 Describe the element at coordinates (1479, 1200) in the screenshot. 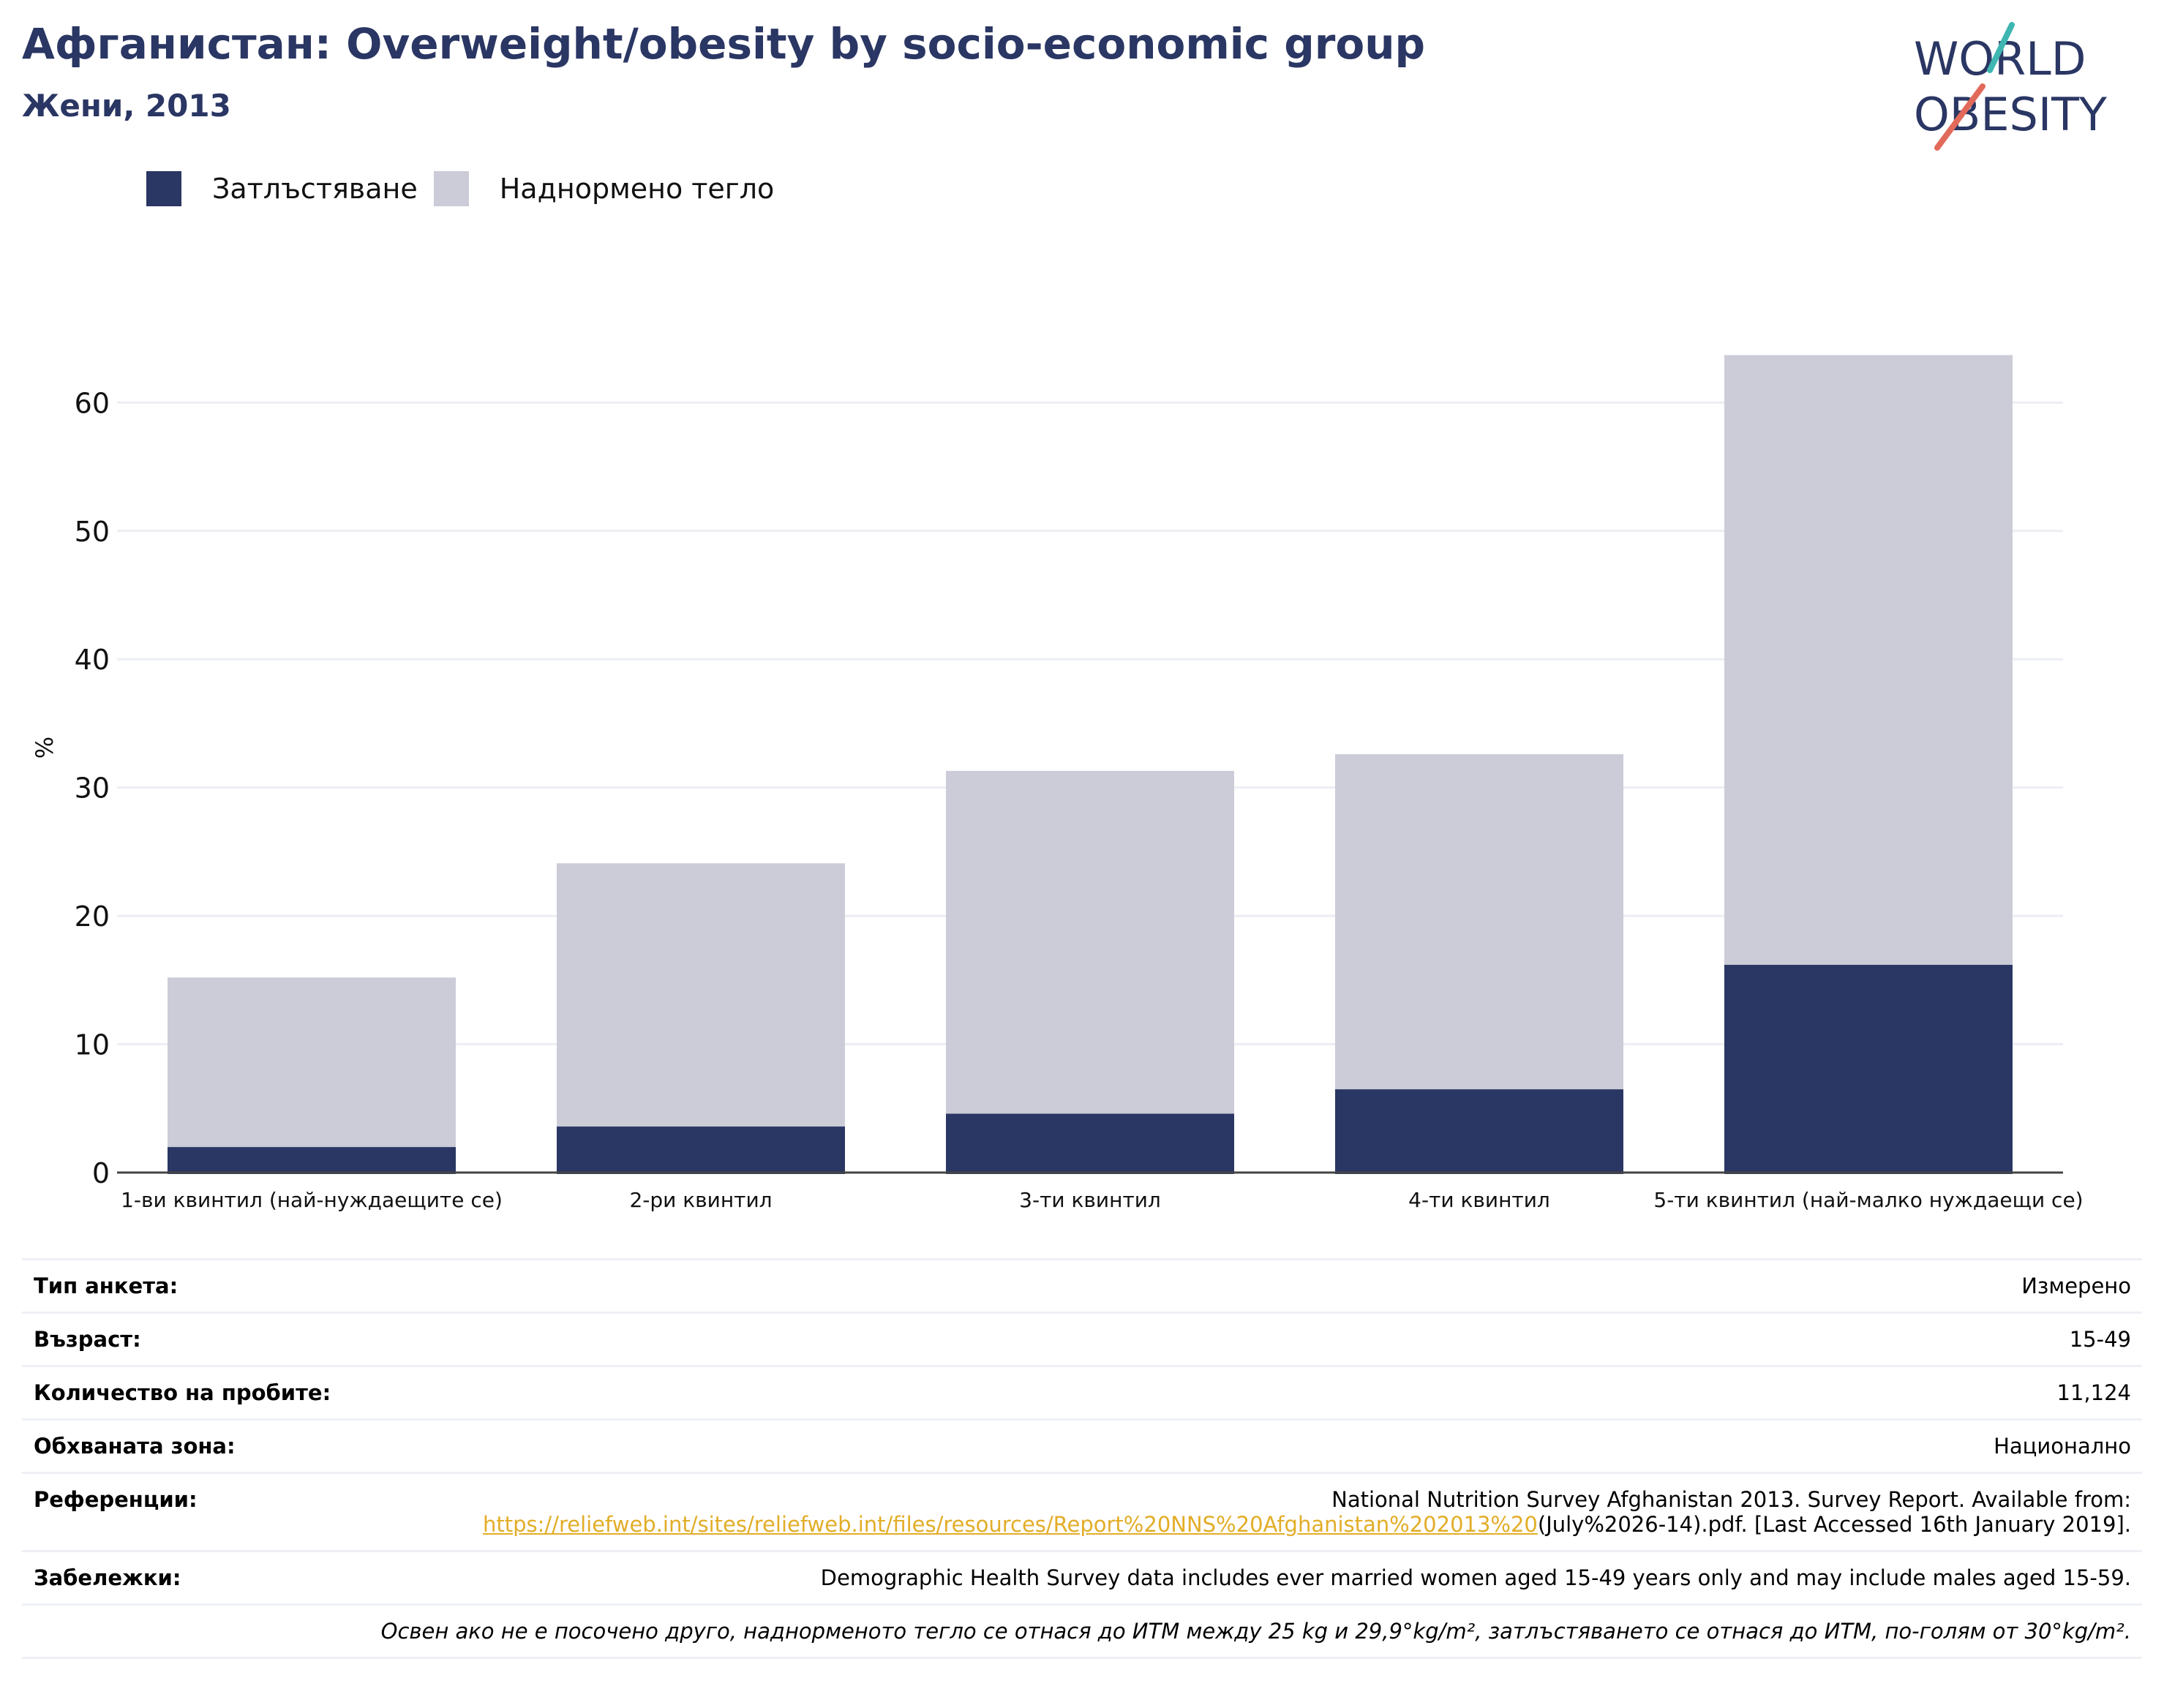

I see `x-tick-label: 4-ти квинтил` at that location.